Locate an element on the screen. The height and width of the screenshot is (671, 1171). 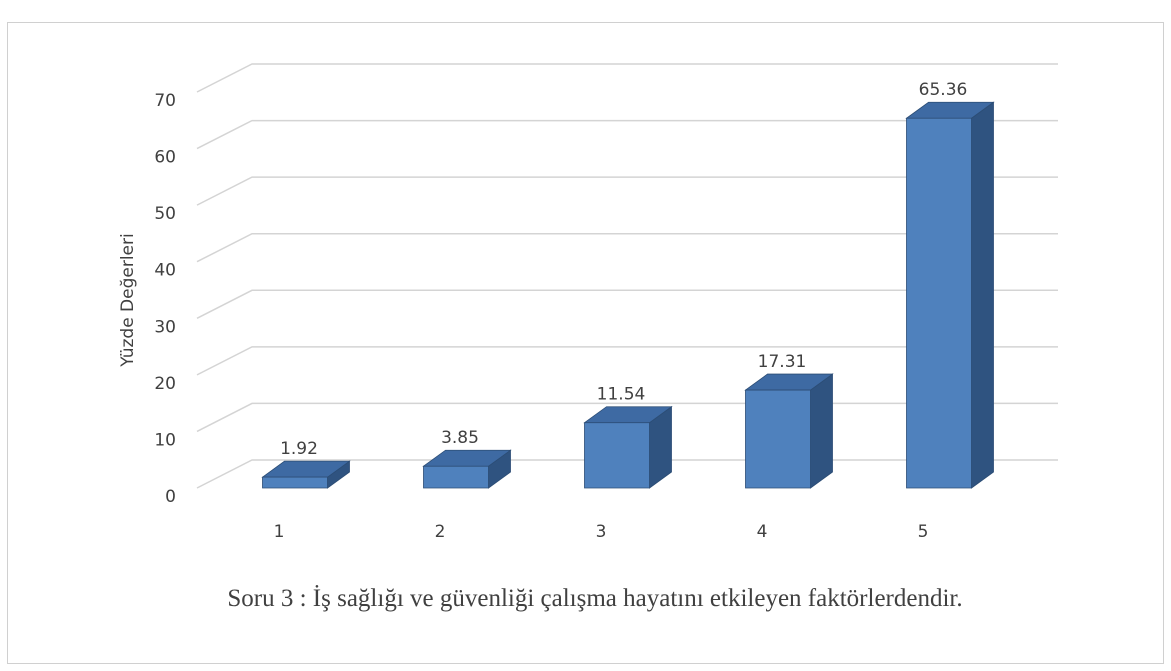
y-tick-label: 60 is located at coordinates (165, 158).